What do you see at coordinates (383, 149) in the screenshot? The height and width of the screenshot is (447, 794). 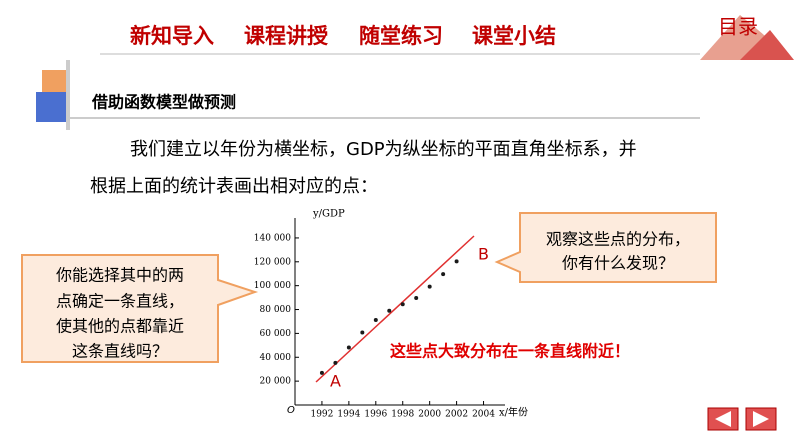 I see `paragraph-line: 我们建立以年份为横坐标，GDP为纵坐标的平面直角坐标系，并` at bounding box center [383, 149].